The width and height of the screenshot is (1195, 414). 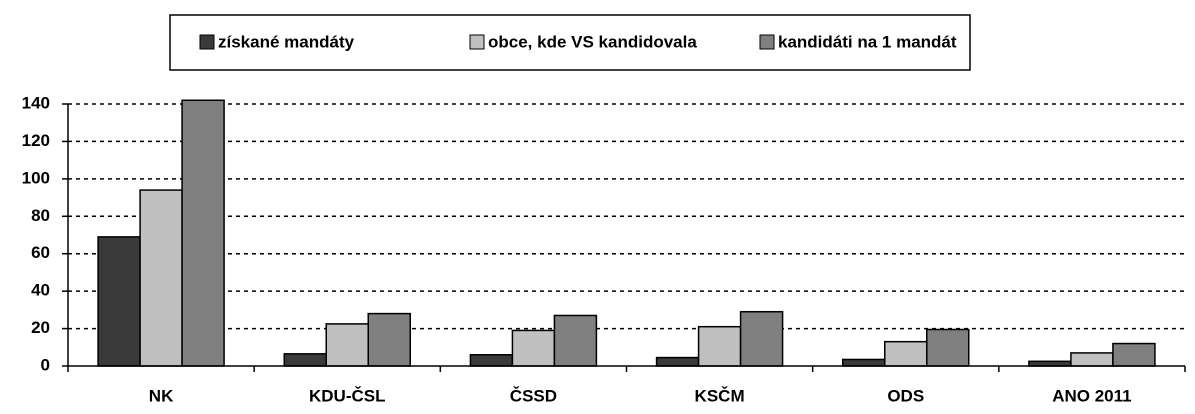 I want to click on x-tick-label: KDU-ČSL, so click(x=347, y=395).